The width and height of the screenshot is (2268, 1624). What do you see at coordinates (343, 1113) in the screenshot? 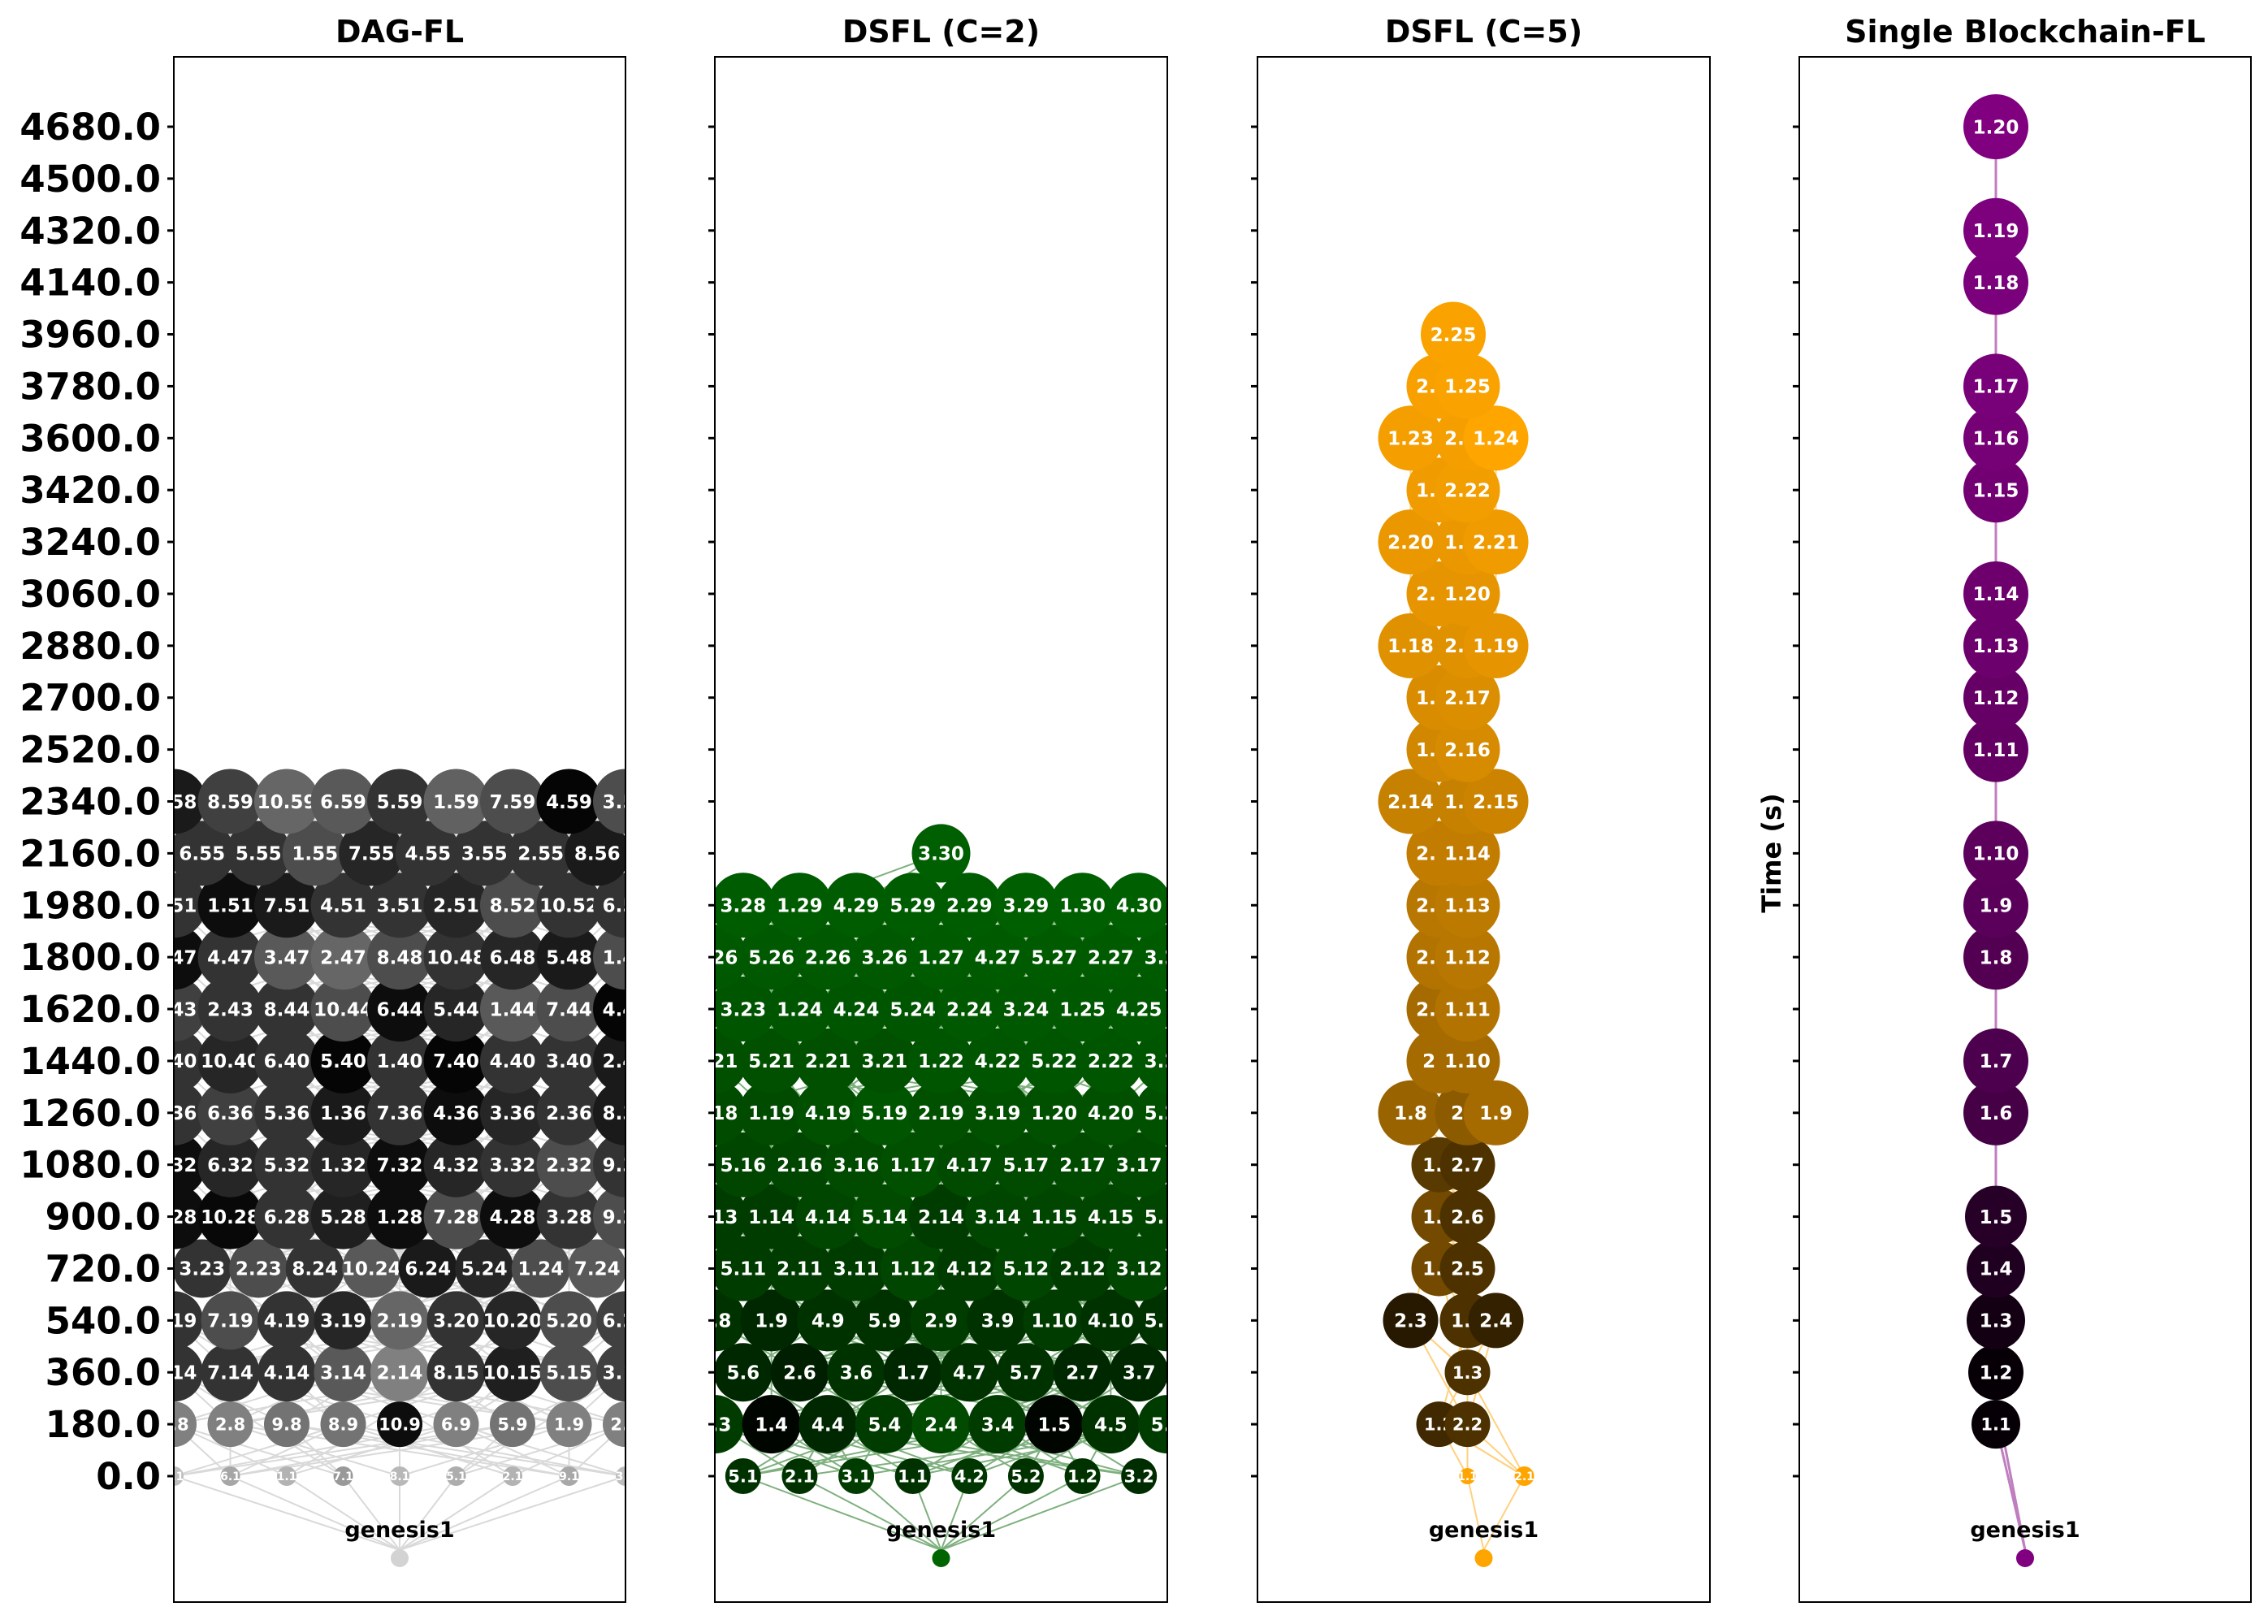
I see `tx-node-label: 1.36` at bounding box center [343, 1113].